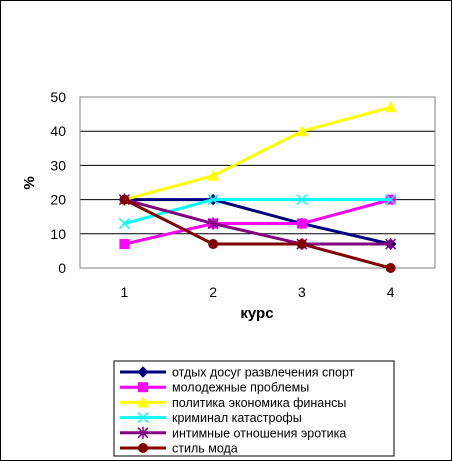  I want to click on x-tick-label: 2, so click(213, 292).